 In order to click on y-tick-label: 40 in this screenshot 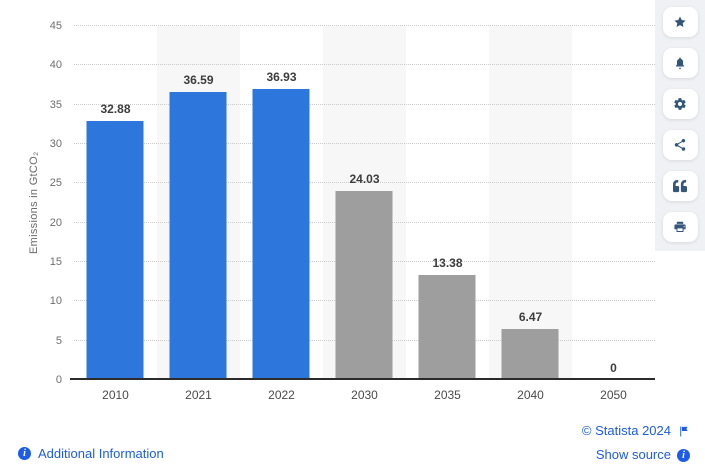, I will do `click(55, 65)`.